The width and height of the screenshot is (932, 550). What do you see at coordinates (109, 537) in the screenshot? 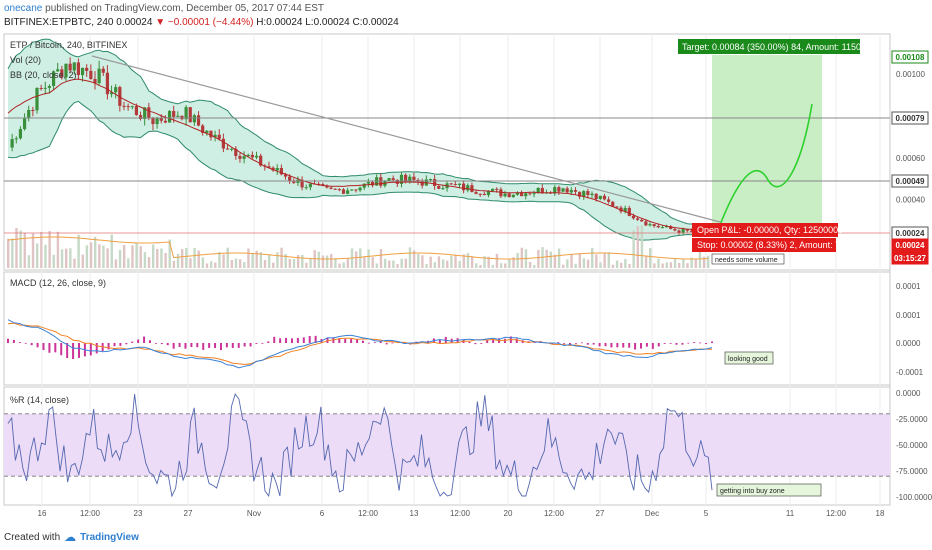
I see `tradingview-brand: TradingView` at bounding box center [109, 537].